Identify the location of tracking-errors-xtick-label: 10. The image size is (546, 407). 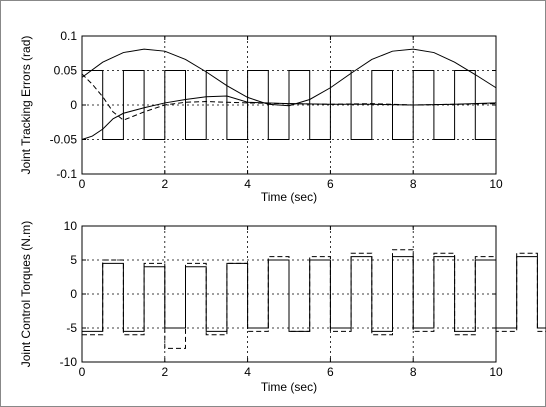
(496, 184).